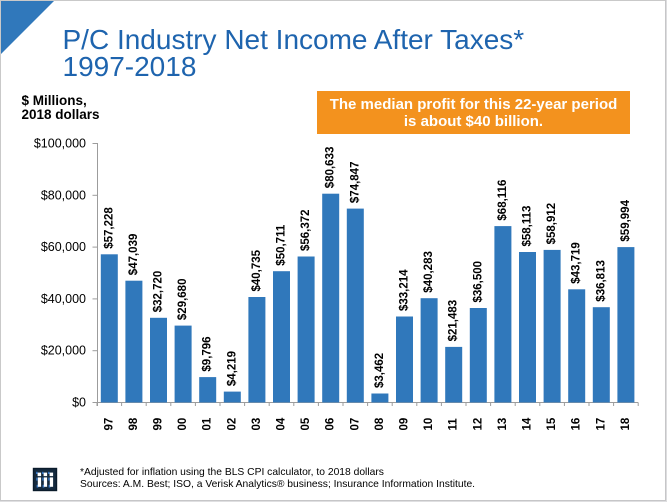 This screenshot has width=667, height=502. Describe the element at coordinates (232, 424) in the screenshot. I see `svg-text: 02` at that location.